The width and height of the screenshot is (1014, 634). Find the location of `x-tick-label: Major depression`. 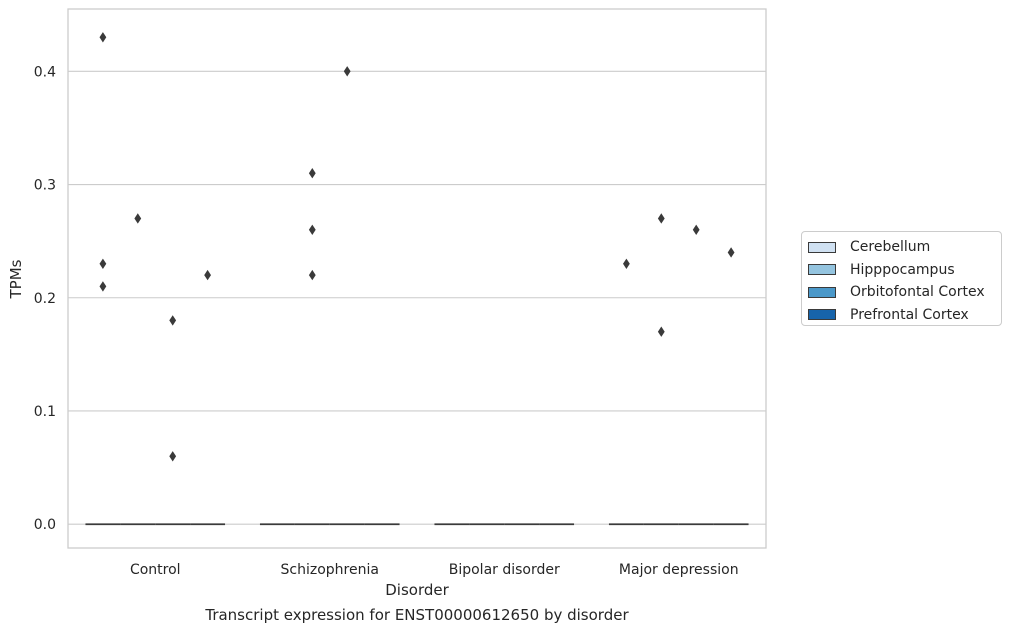

x-tick-label: Major depression is located at coordinates (679, 570).